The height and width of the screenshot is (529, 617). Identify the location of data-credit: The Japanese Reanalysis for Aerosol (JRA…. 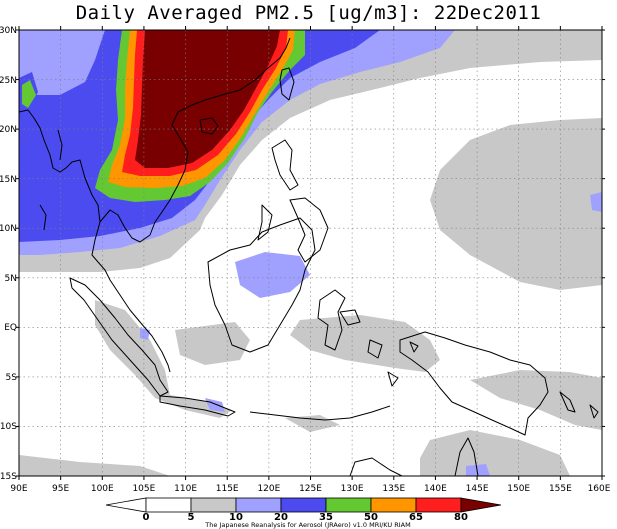
(307, 525).